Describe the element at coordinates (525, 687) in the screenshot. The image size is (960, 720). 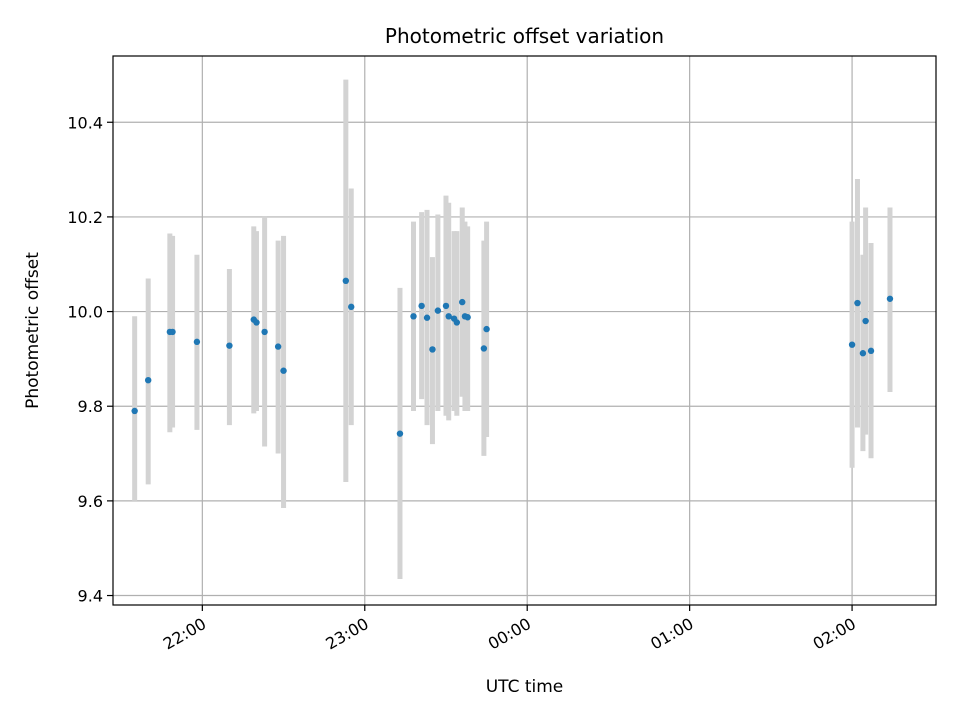
I see `x-axis-label: UTC time` at that location.